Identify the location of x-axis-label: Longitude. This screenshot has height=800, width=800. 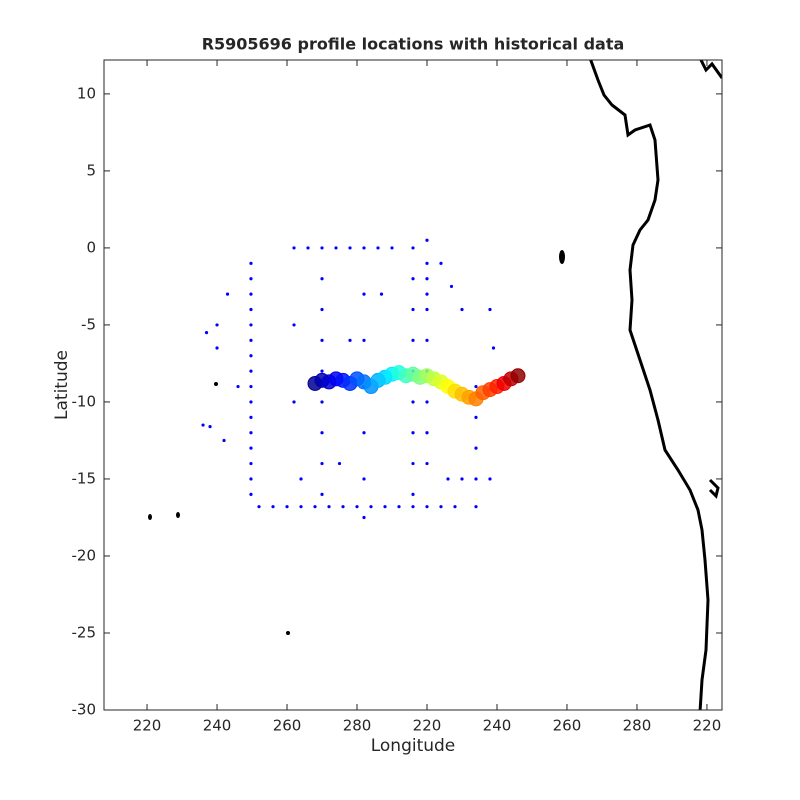
(413, 746).